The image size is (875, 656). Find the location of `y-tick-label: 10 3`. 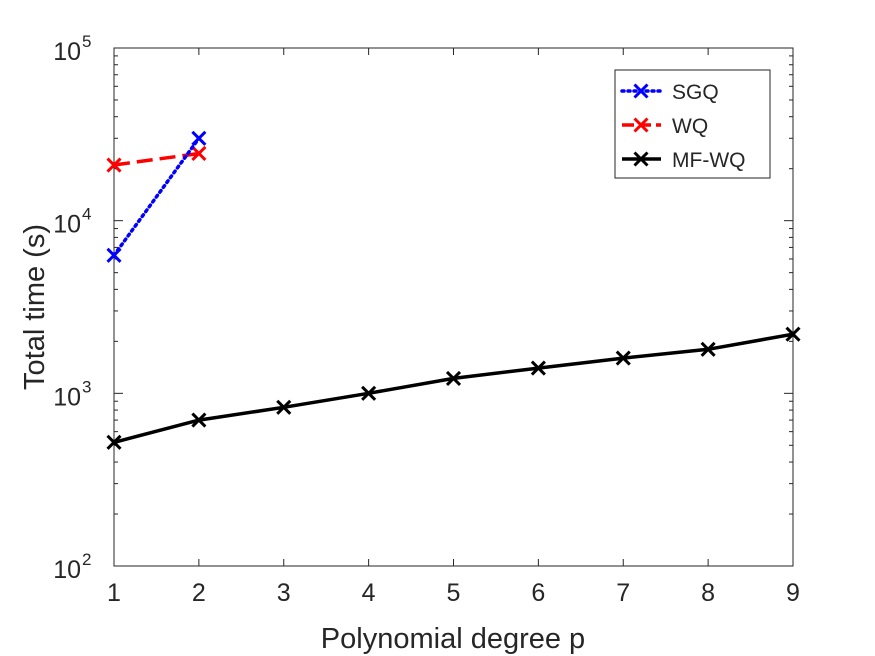

y-tick-label: 10 3 is located at coordinates (72, 394).